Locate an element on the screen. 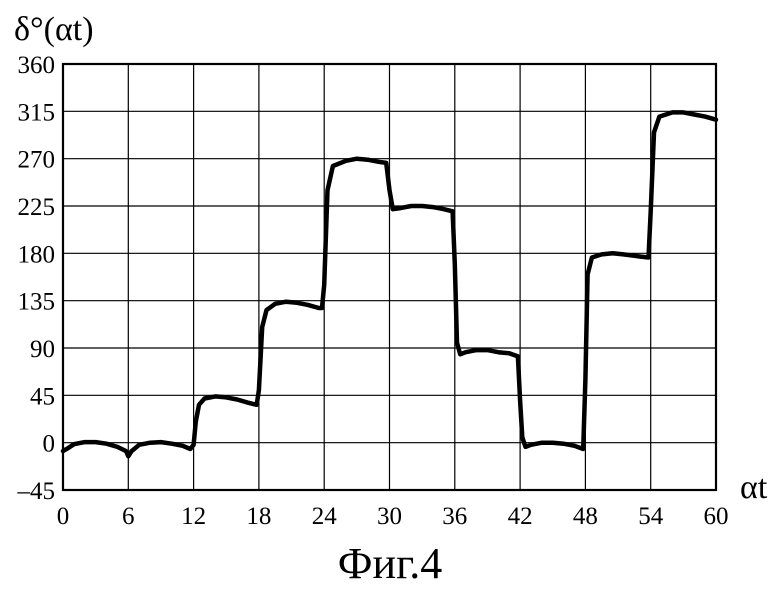  y-tick-label: 0 is located at coordinates (49, 444).